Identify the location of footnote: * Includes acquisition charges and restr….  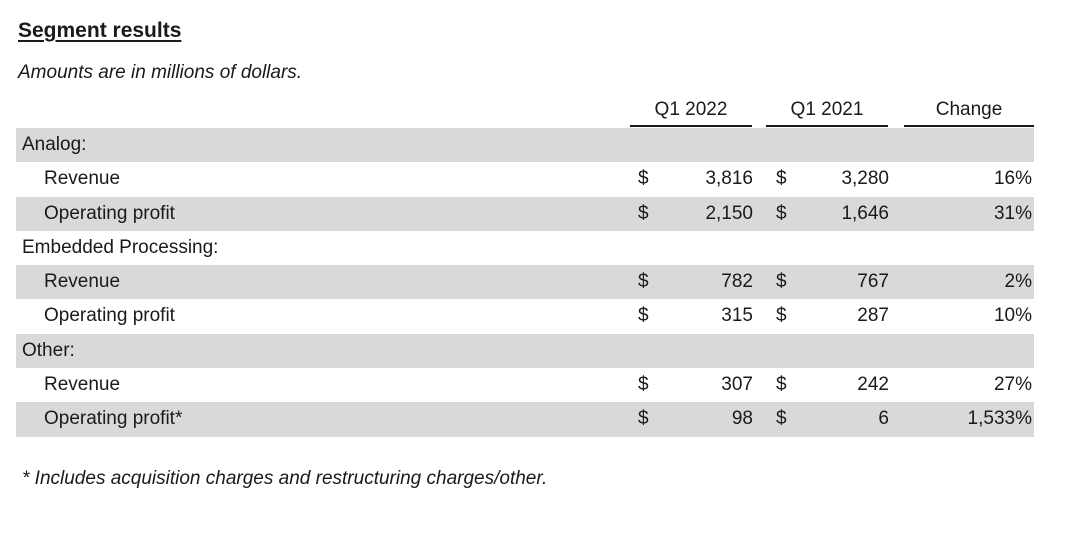
(285, 478).